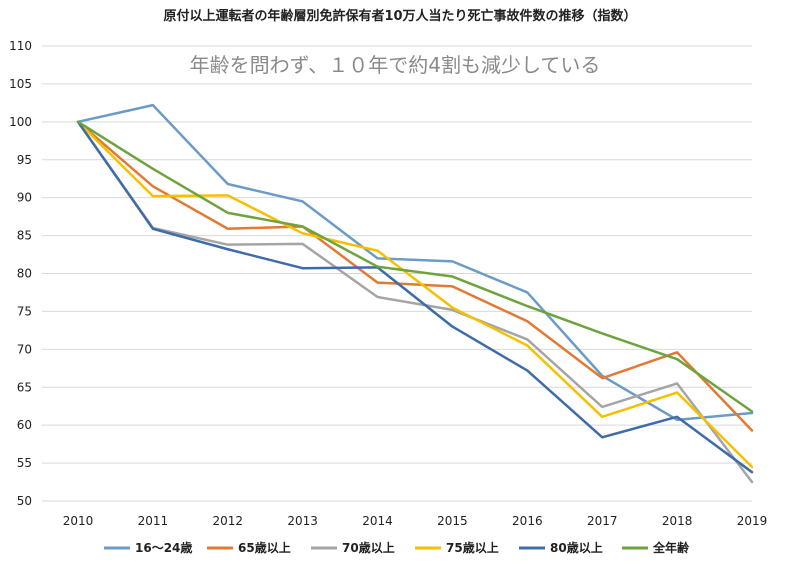 The image size is (800, 575). What do you see at coordinates (153, 521) in the screenshot?
I see `x-tick-label: 2011` at bounding box center [153, 521].